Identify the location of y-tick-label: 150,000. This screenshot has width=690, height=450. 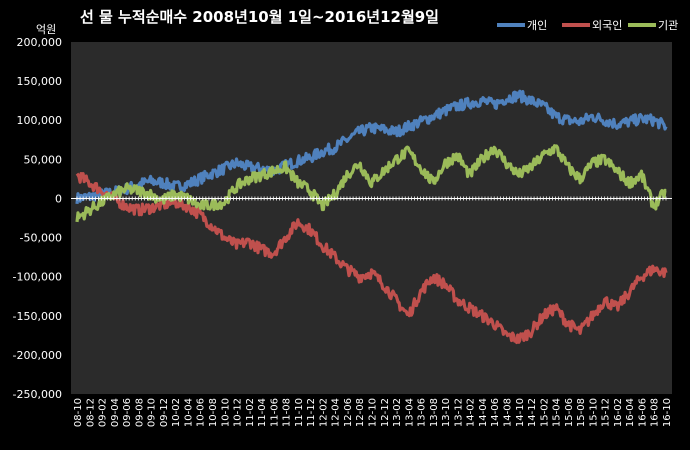
(40, 81).